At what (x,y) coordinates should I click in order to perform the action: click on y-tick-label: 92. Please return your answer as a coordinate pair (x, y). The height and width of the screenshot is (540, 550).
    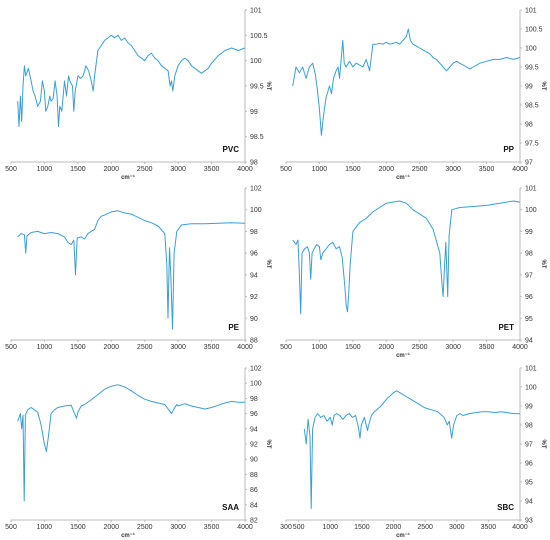
    Looking at the image, I should click on (254, 297).